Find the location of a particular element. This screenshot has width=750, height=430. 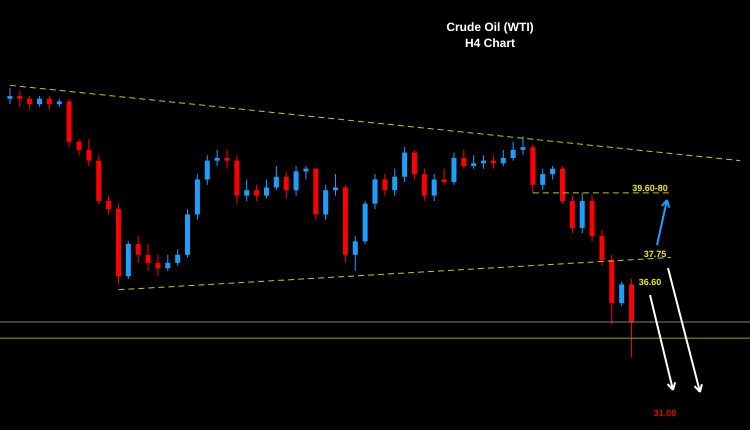

annotation: 36.60 is located at coordinates (650, 282).